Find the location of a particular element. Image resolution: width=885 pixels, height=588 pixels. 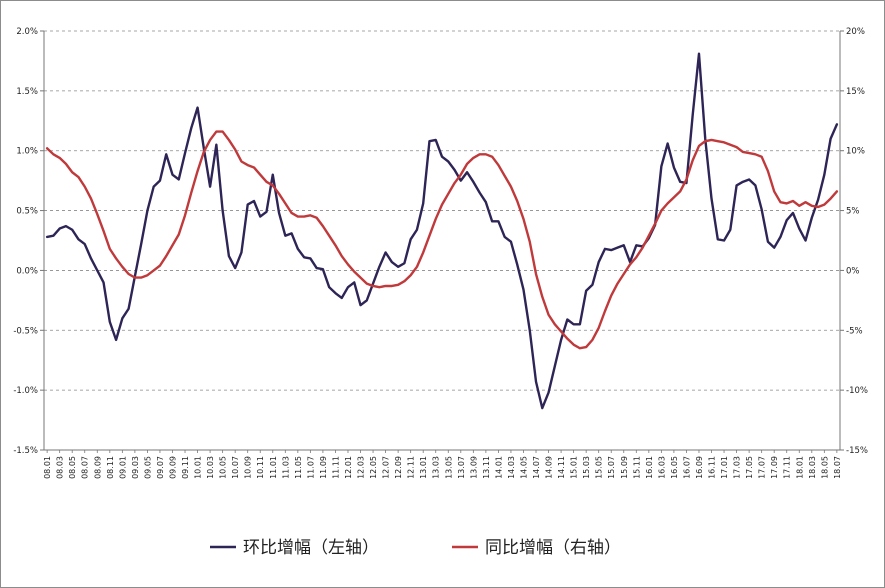

x-tick-label: 09.09 is located at coordinates (172, 467).